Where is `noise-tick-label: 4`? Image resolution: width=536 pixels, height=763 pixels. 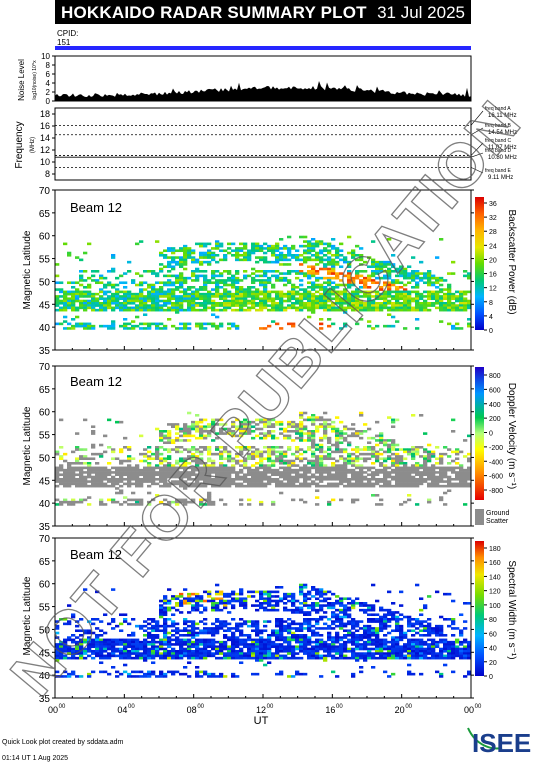 noise-tick-label: 4 is located at coordinates (48, 83).